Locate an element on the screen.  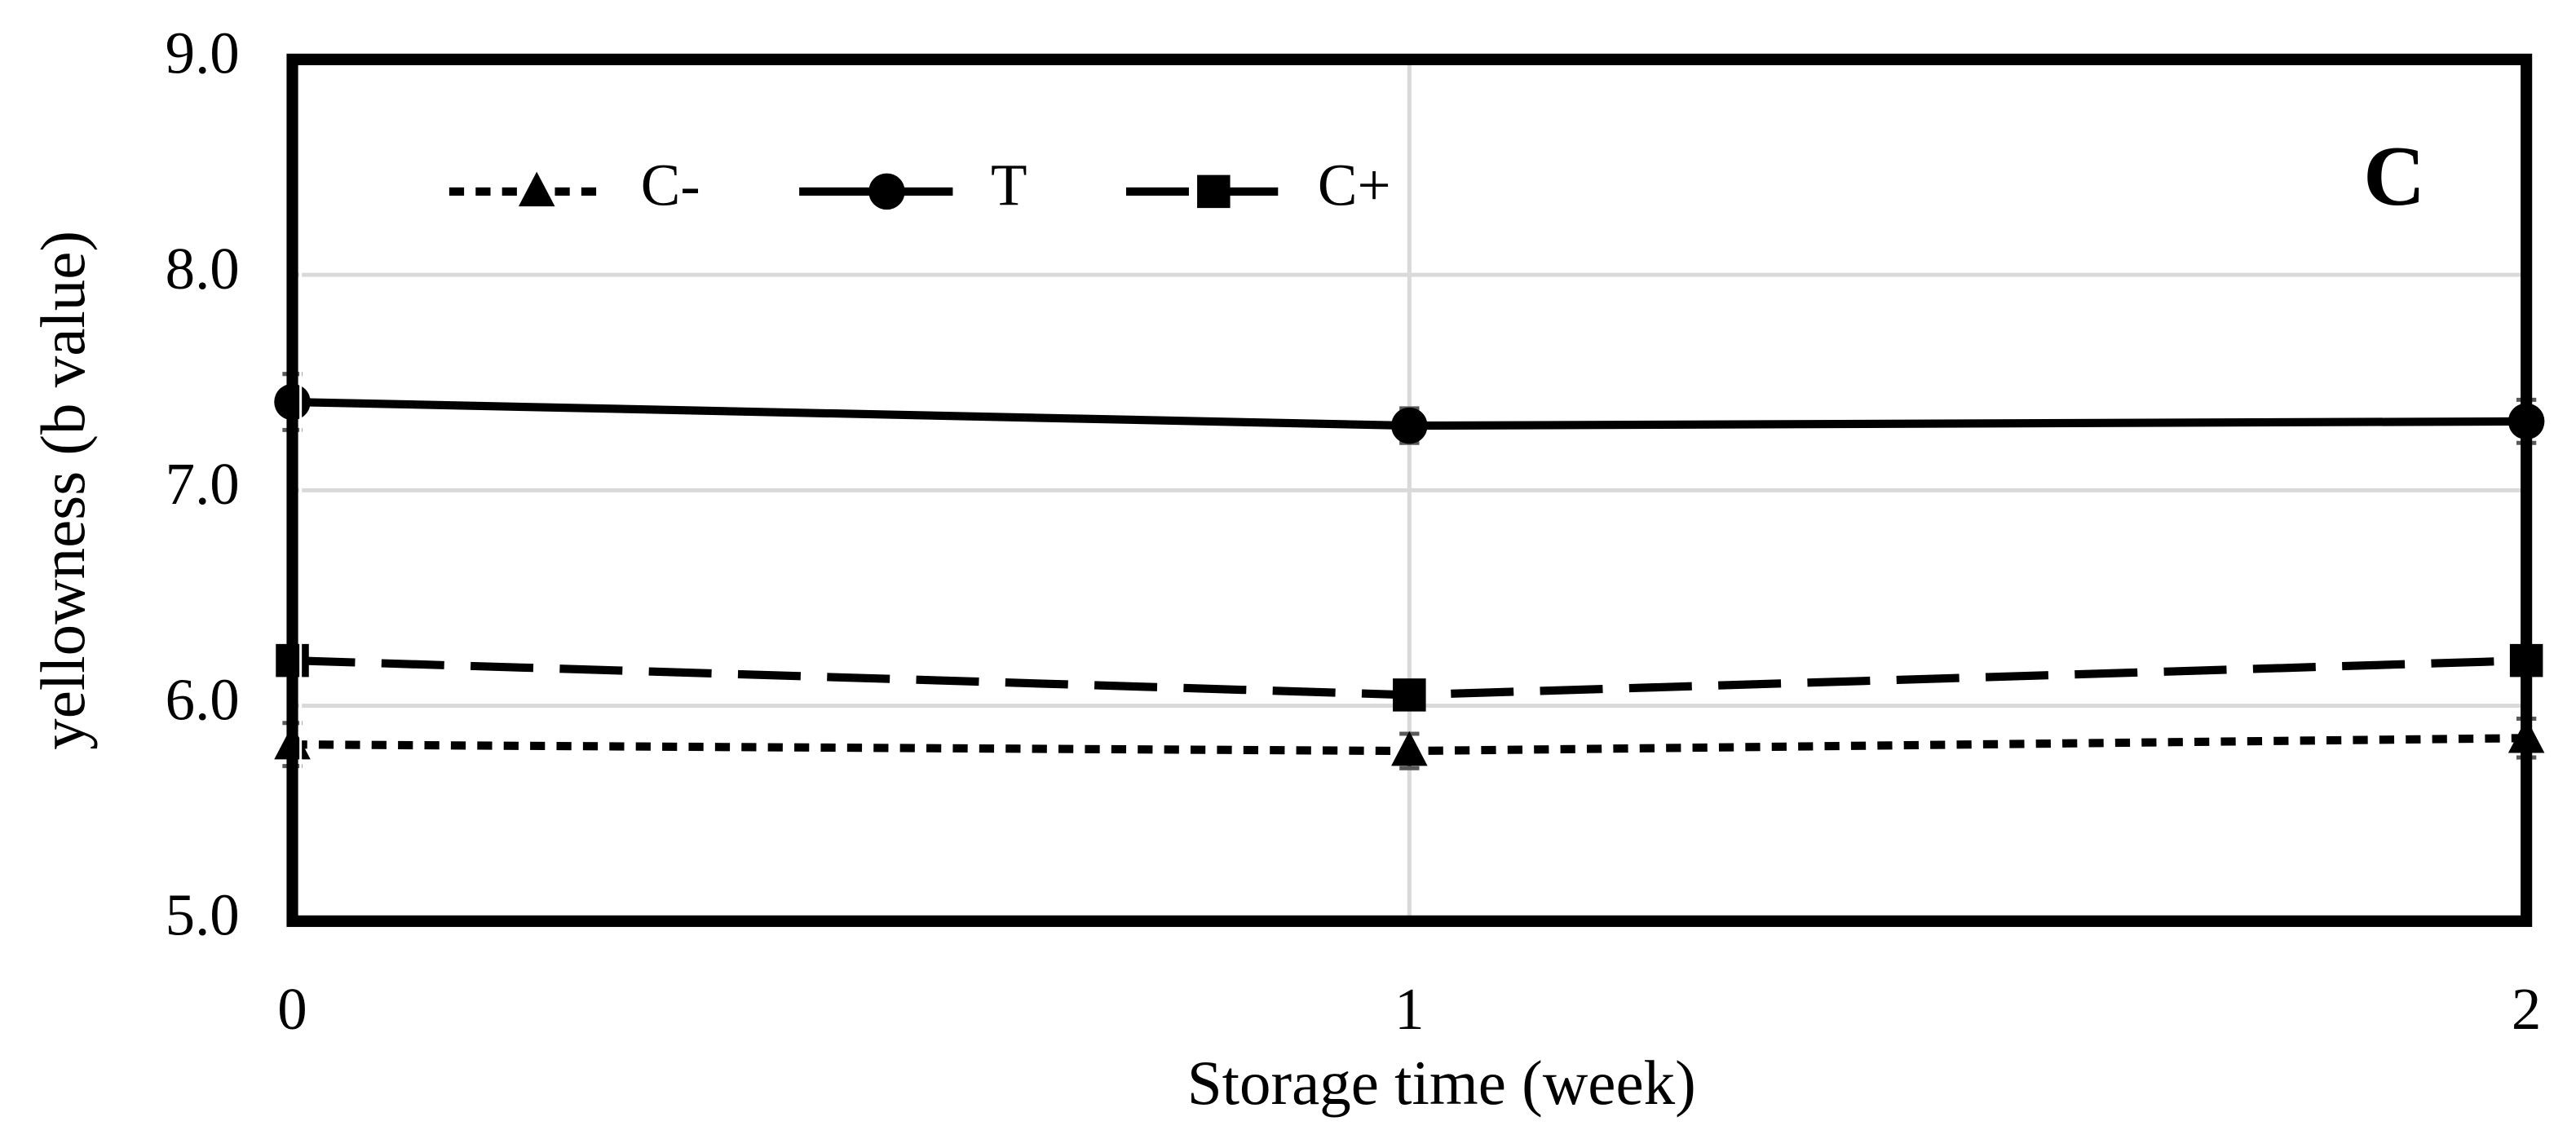
x-tick-label: 1 is located at coordinates (1409, 1009).